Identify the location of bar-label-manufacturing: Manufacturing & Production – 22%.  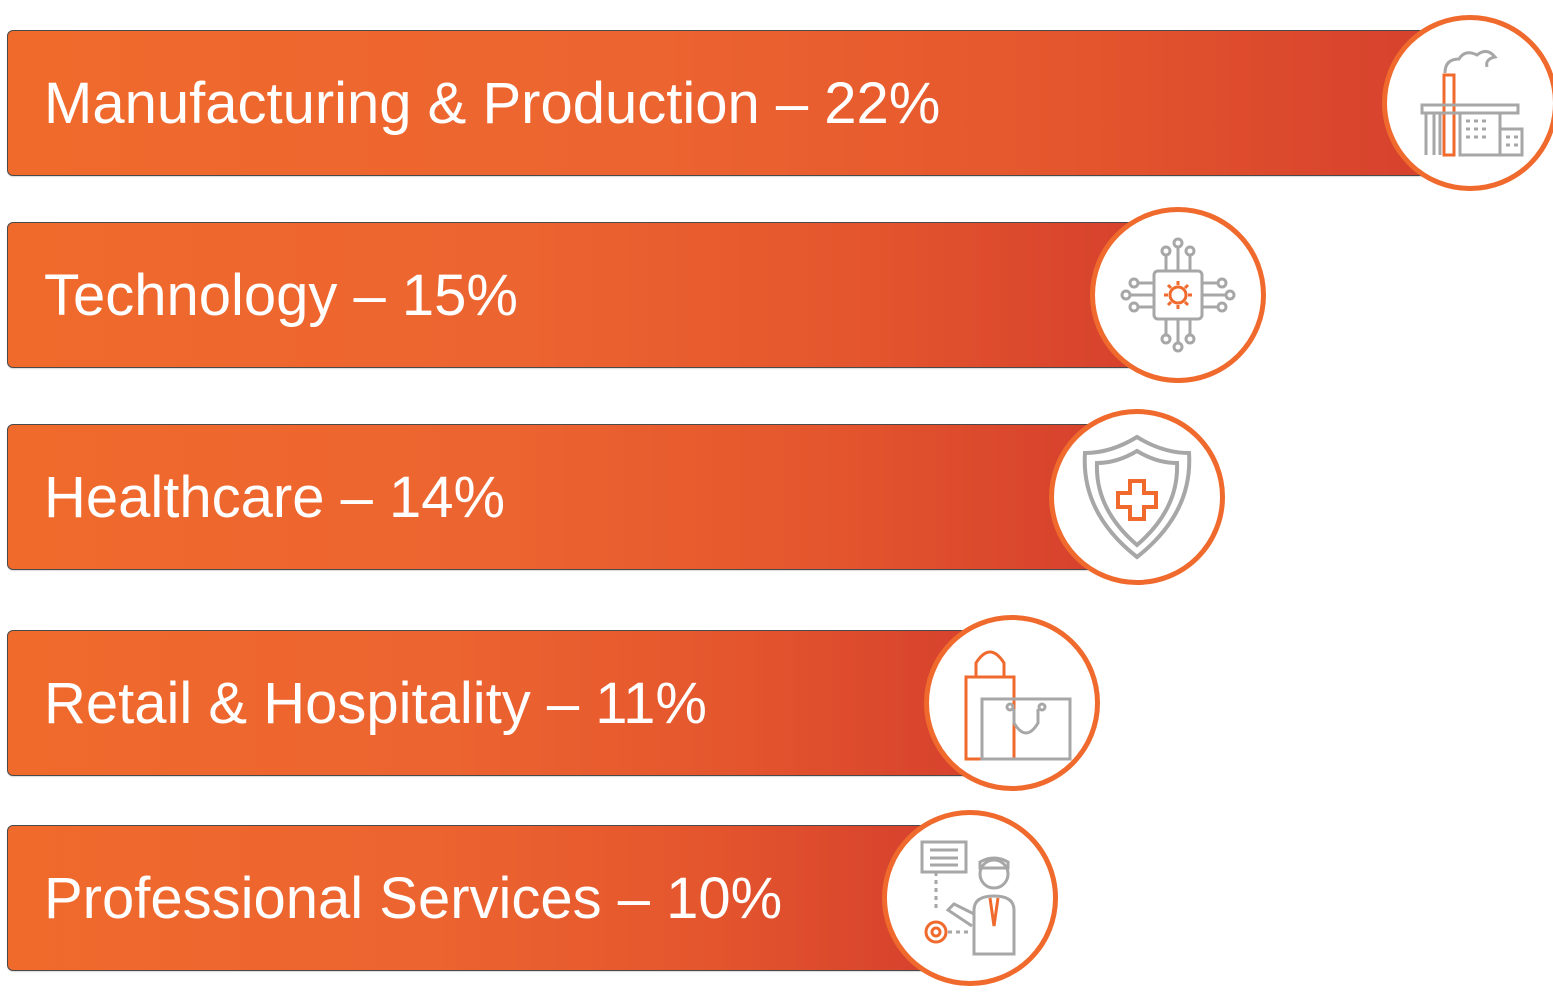
(492, 103).